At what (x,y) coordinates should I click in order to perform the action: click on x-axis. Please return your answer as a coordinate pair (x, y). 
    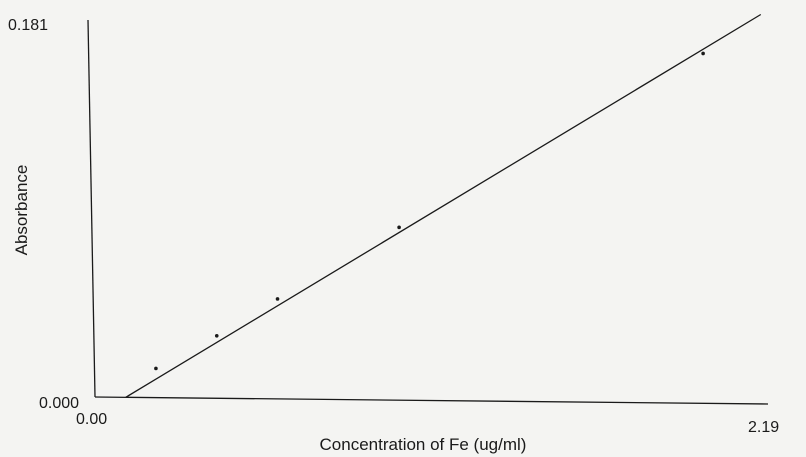
    Looking at the image, I should click on (431, 400).